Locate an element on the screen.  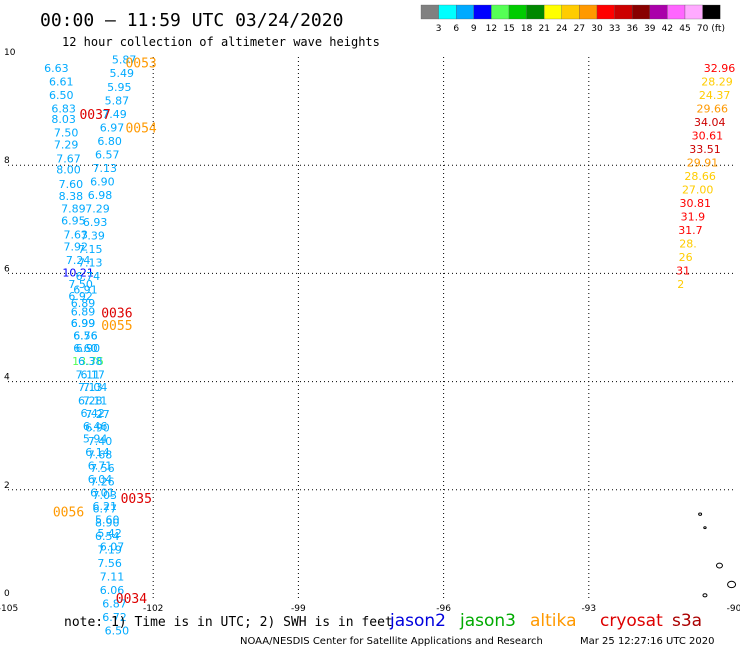
y-tick-label: 2 is located at coordinates (7, 486).